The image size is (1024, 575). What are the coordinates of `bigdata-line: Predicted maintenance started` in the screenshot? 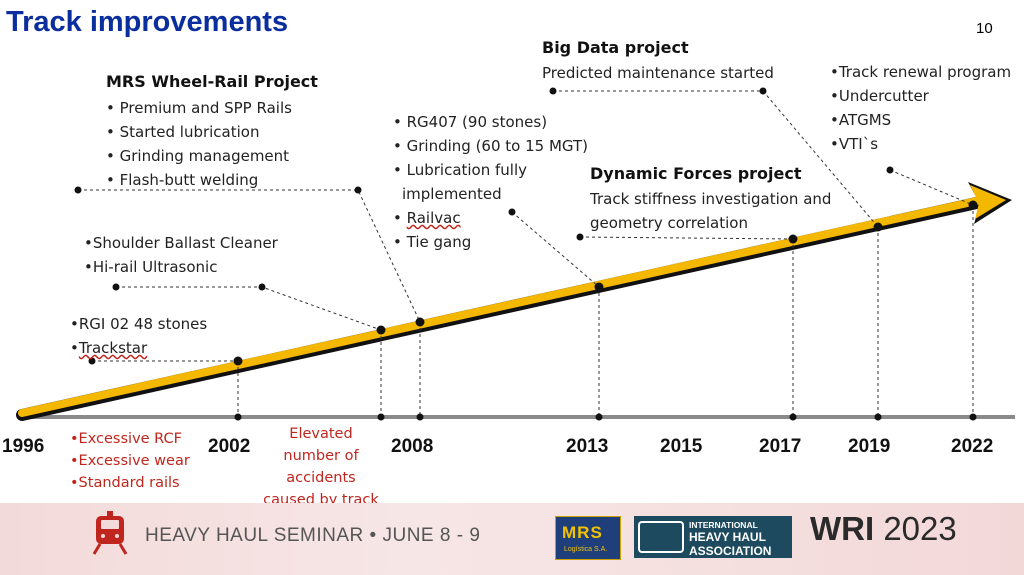 It's located at (658, 73).